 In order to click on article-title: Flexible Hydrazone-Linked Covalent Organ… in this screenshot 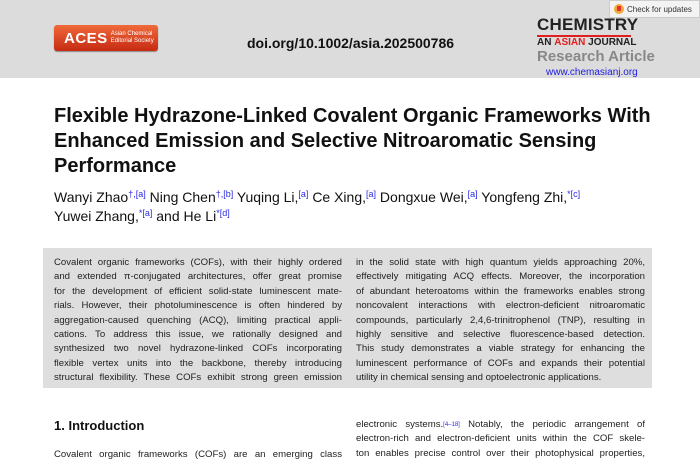, I will do `click(352, 141)`.